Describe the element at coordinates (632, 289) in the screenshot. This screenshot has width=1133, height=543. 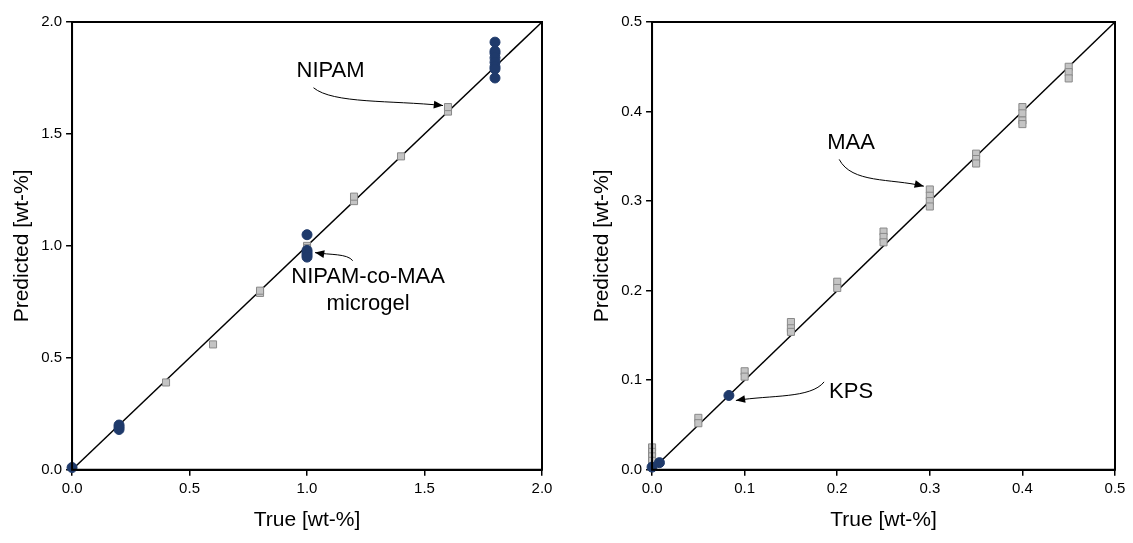
I see `y-tick-label: 0.2` at that location.